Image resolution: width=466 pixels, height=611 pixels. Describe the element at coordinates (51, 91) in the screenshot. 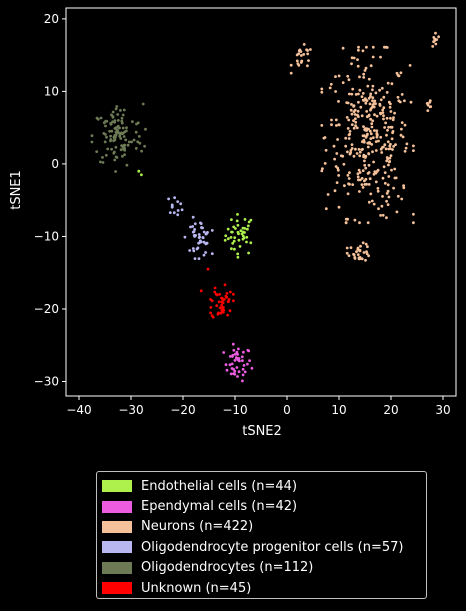

I see `y-tick-label: 10` at that location.